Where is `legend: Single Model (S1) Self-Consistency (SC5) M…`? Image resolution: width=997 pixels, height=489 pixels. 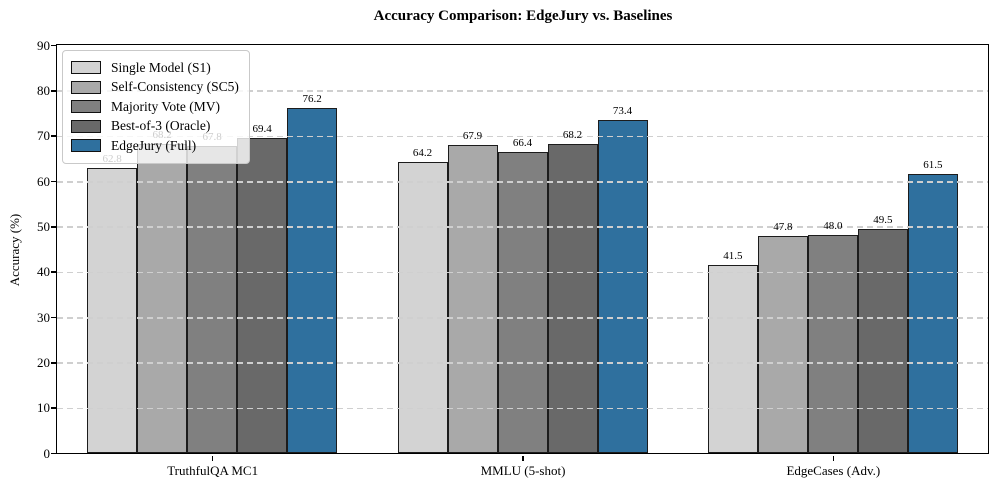
legend: Single Model (S1) Self-Consistency (SC5) M… is located at coordinates (156, 107).